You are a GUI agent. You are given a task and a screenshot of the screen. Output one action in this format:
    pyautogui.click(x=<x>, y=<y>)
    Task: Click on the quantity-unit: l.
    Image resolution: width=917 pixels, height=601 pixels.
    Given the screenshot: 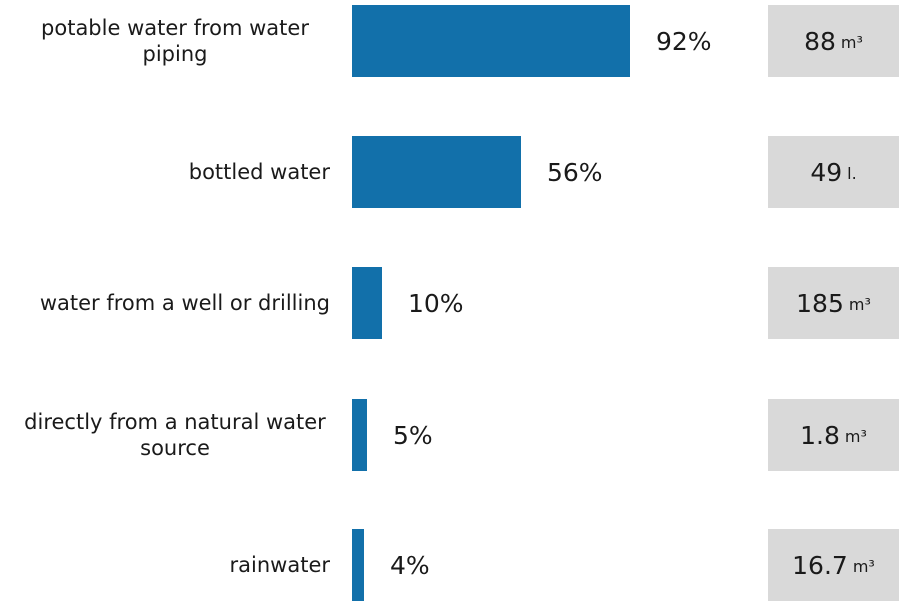 What is the action you would take?
    pyautogui.click(x=852, y=173)
    